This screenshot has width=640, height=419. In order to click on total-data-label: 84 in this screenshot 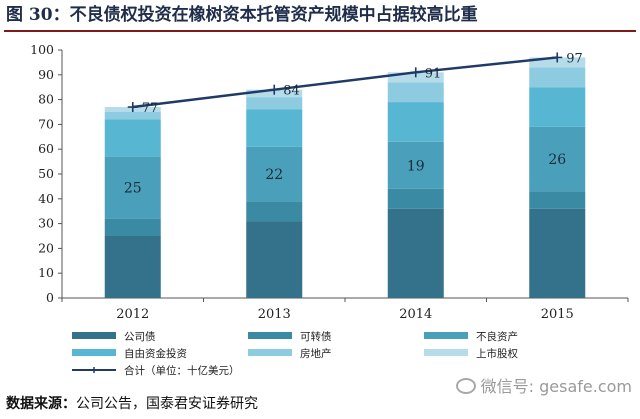, I will do `click(291, 91)`.